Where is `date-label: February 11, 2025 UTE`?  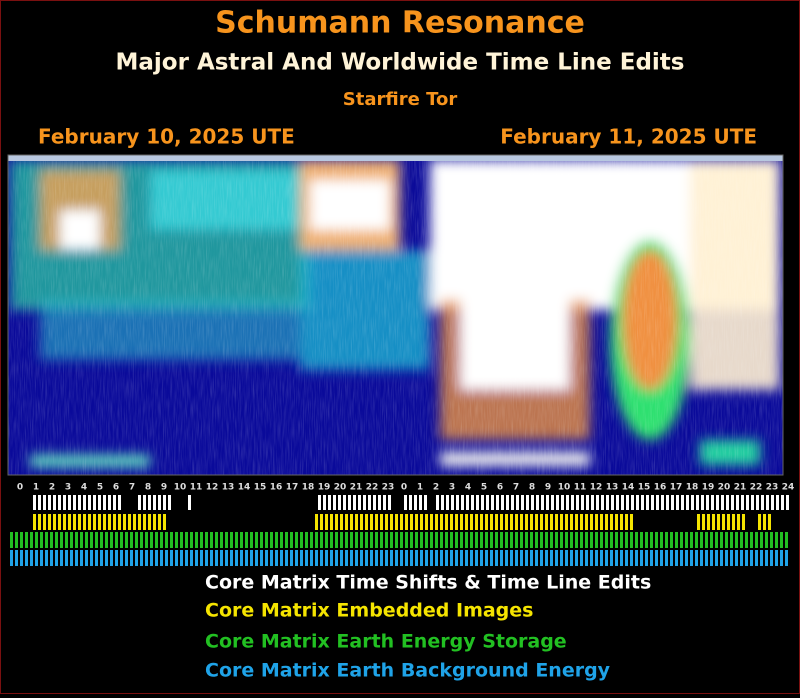 date-label: February 11, 2025 UTE is located at coordinates (628, 137).